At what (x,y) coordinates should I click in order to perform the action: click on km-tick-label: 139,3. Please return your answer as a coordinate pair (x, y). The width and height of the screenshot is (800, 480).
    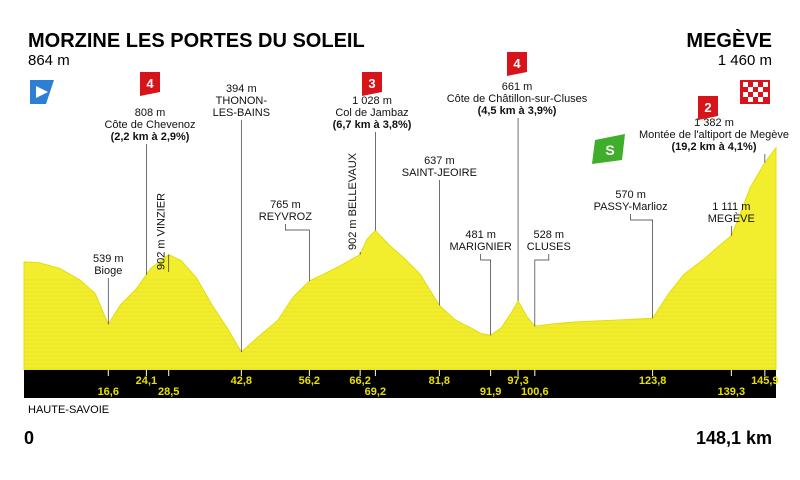
    Looking at the image, I should click on (732, 392).